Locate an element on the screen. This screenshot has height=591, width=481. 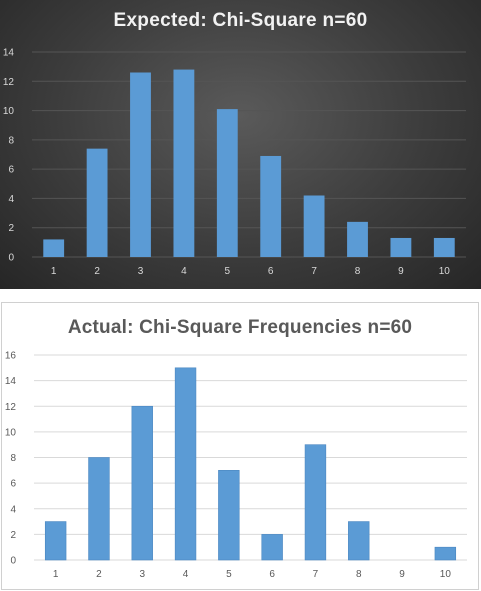
chart-title: Actual: Chi-Square Frequencies n=60 is located at coordinates (240, 327).